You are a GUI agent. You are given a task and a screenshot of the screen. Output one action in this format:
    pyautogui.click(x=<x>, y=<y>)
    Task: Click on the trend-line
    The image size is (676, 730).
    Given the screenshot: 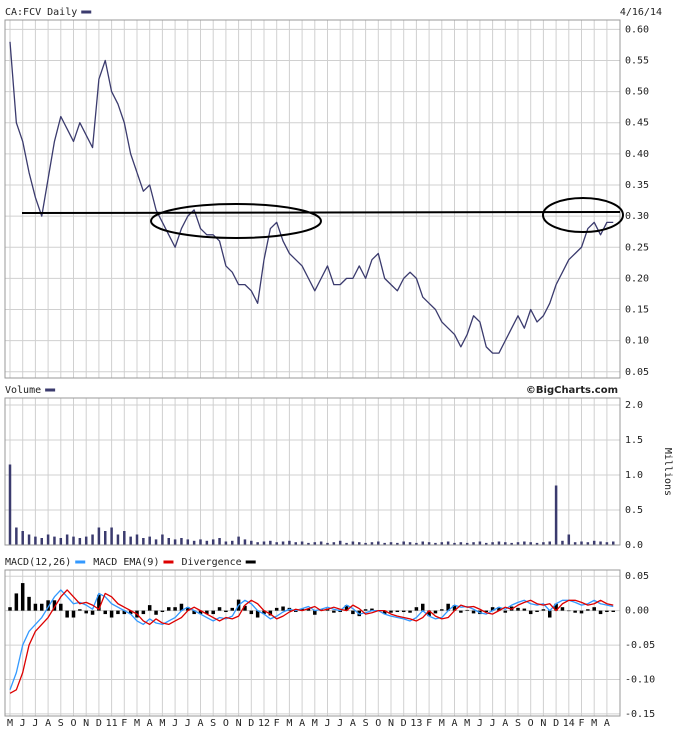 What is the action you would take?
    pyautogui.click(x=321, y=212)
    